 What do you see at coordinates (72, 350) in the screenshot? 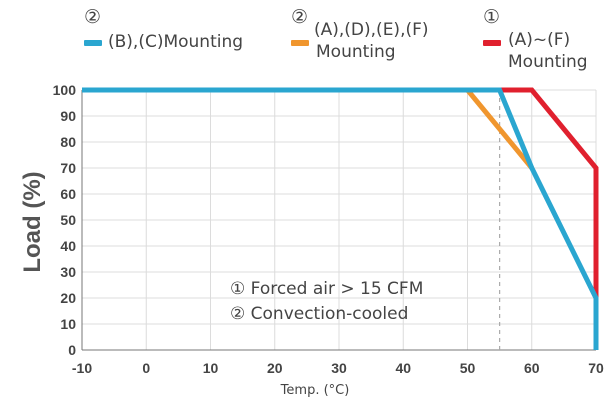
I see `y-tick-label: 0` at bounding box center [72, 350].